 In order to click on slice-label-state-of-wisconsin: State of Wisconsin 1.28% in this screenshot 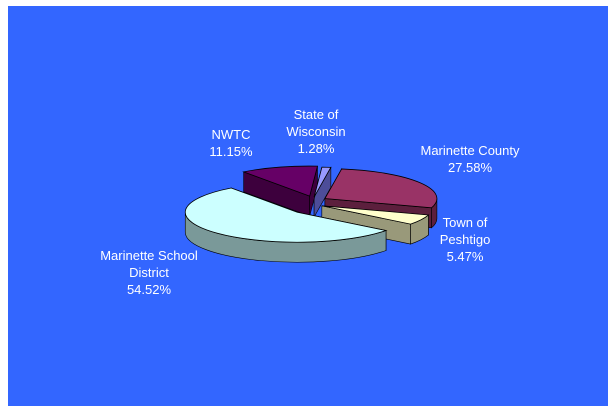, I will do `click(315, 131)`.